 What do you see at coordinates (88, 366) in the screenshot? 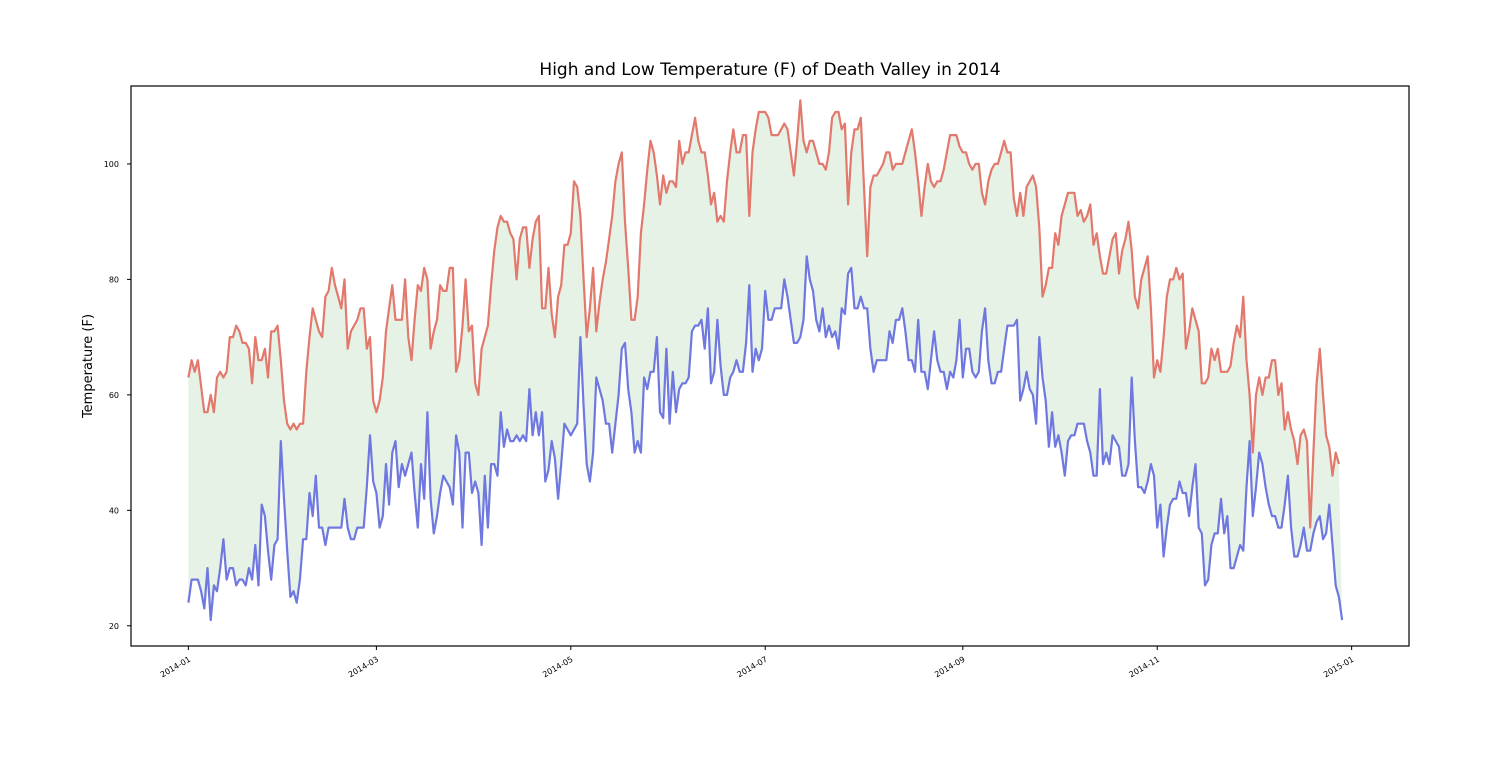
I see `y-axis-label: Temperature (F)` at bounding box center [88, 366].